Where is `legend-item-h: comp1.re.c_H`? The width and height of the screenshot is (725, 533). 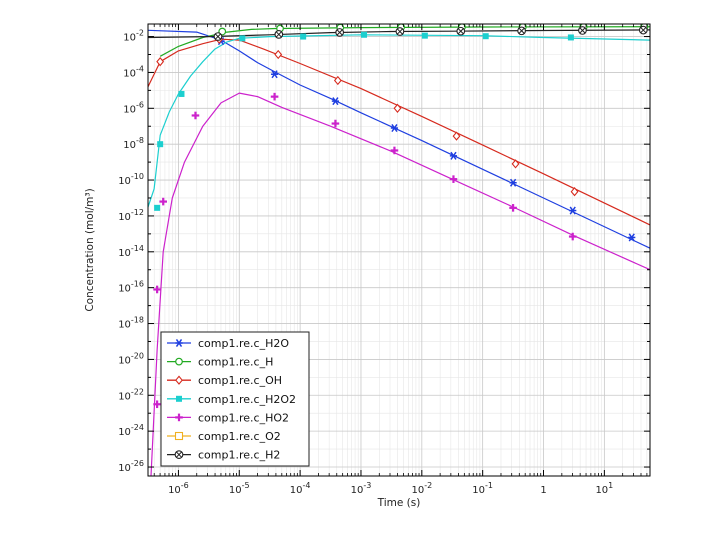 legend-item-h: comp1.re.c_H is located at coordinates (220, 362).